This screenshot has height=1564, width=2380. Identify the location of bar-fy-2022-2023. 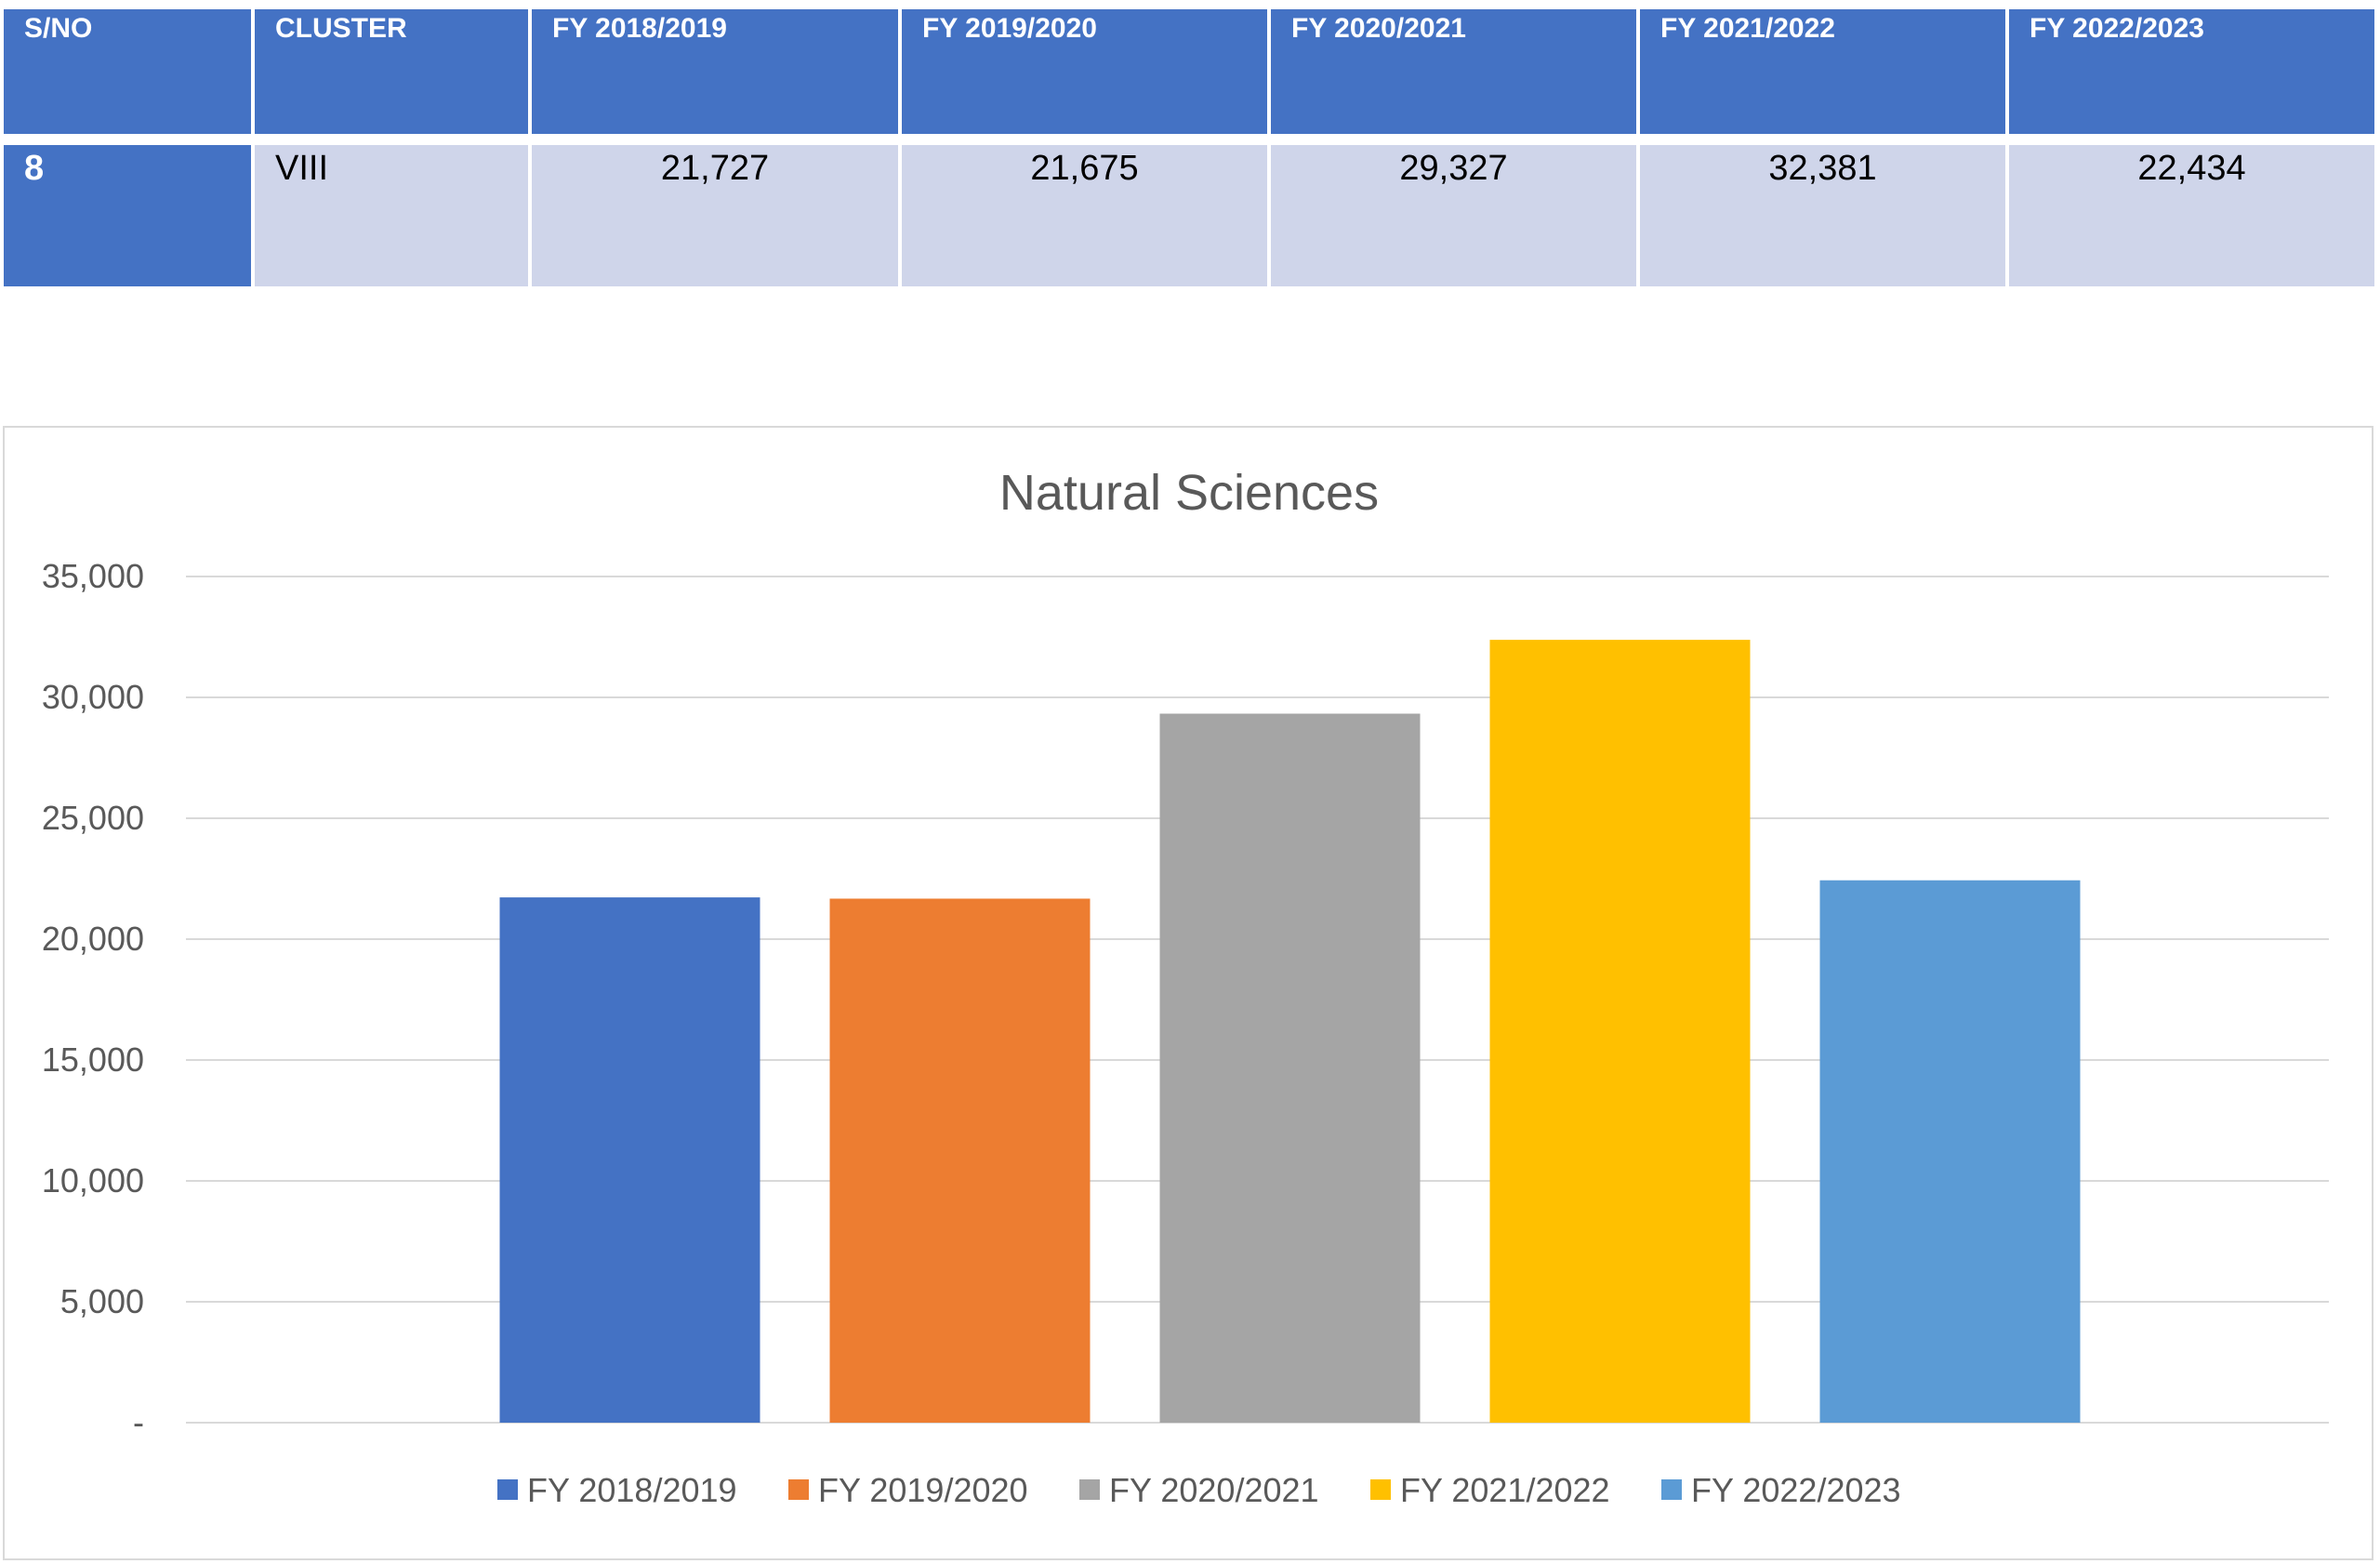
(1950, 1151).